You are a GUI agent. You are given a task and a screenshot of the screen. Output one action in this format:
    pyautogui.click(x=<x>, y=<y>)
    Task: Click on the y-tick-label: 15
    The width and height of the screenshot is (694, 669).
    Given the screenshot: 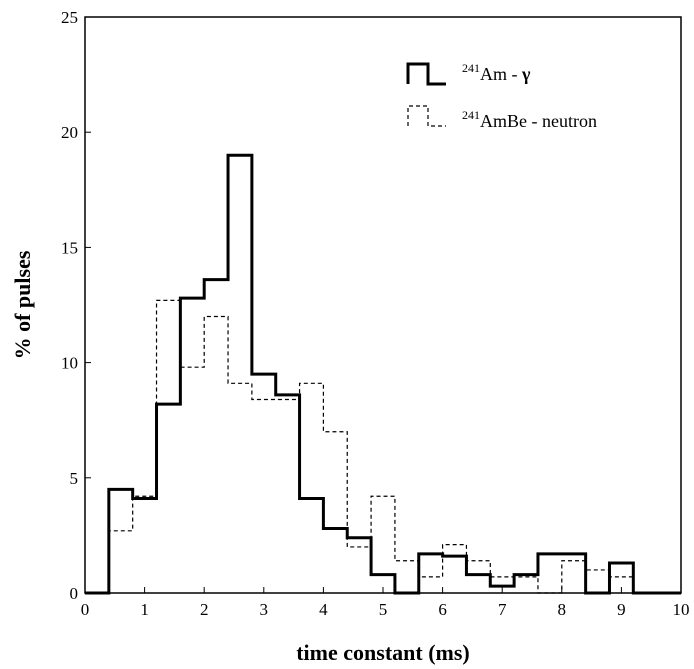 What is the action you would take?
    pyautogui.click(x=69, y=247)
    